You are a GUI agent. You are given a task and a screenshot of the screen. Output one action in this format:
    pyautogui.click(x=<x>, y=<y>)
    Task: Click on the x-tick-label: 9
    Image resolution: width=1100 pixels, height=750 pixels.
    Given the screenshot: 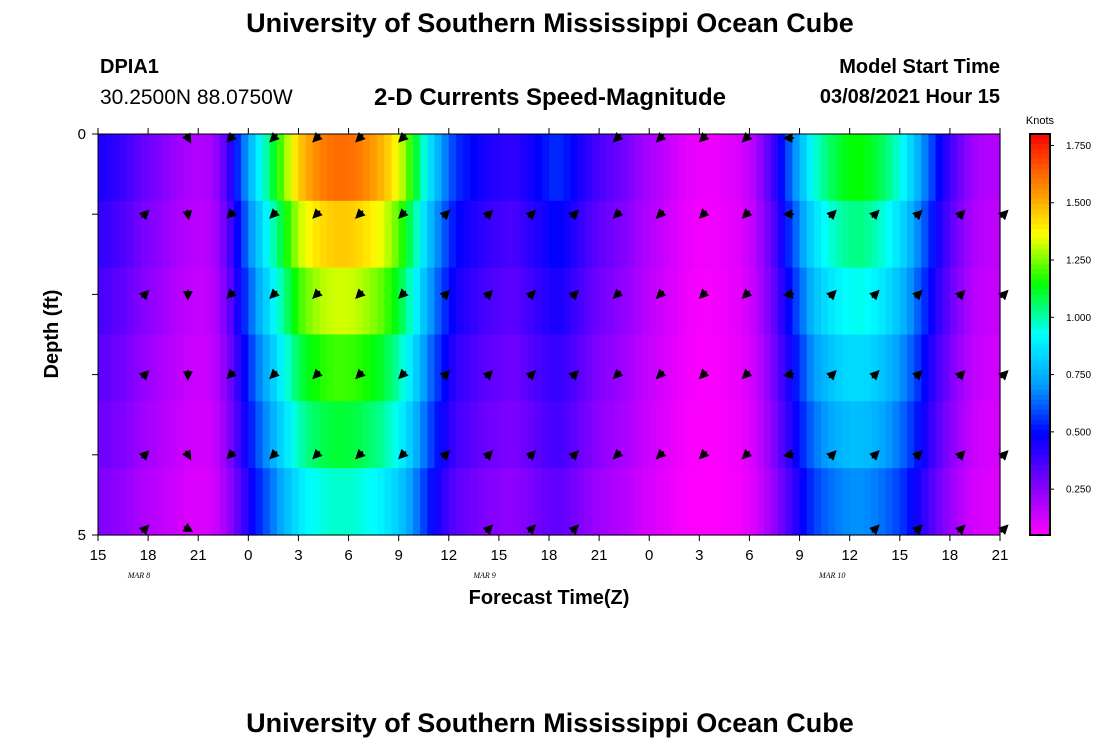 What is the action you would take?
    pyautogui.click(x=799, y=555)
    